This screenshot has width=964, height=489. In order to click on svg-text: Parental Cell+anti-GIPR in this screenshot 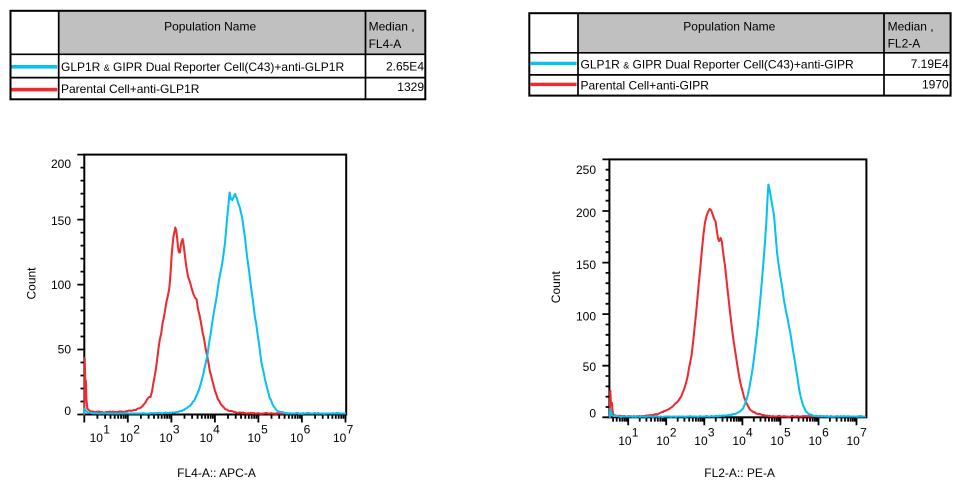, I will do `click(645, 85)`.